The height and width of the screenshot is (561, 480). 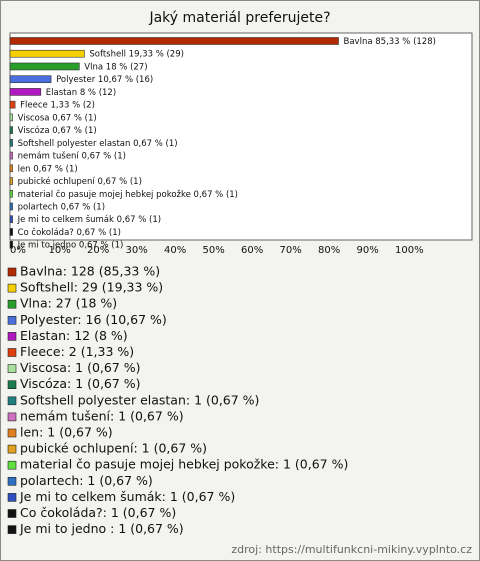 What do you see at coordinates (80, 383) in the screenshot?
I see `legend-label: Viscóza: 1 (0,67 %)` at bounding box center [80, 383].